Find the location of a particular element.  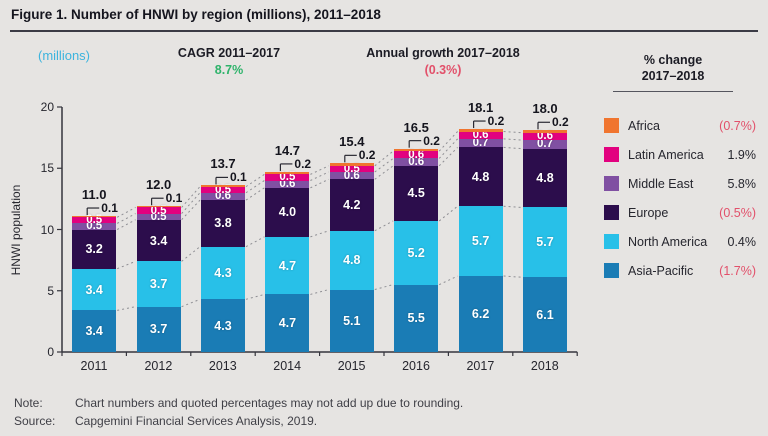

segment-value-label: 5.7 is located at coordinates (545, 242).